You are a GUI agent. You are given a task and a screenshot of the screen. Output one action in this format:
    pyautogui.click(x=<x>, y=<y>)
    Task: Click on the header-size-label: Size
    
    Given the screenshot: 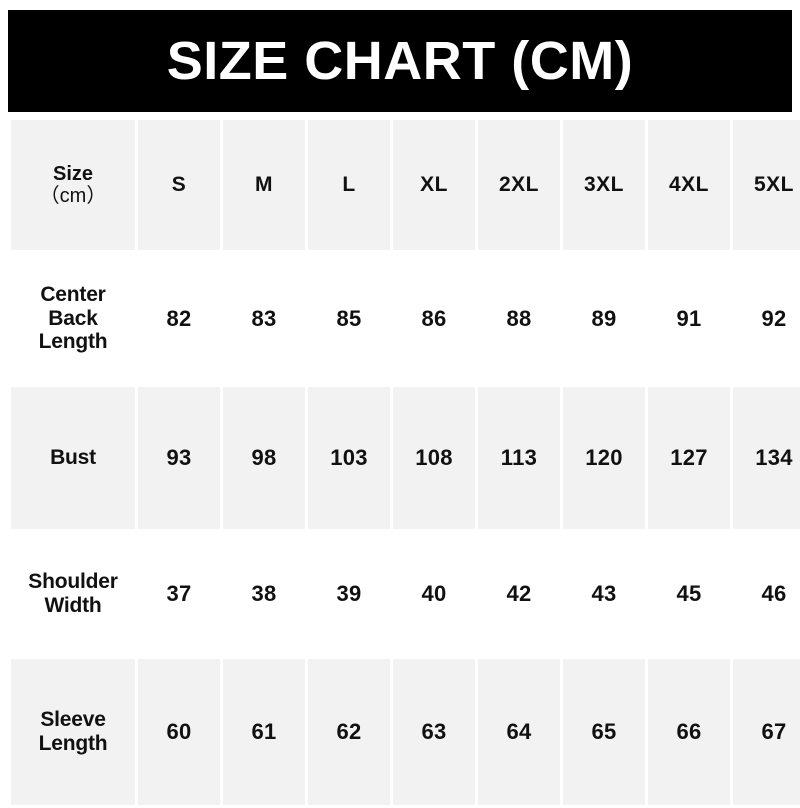 What is the action you would take?
    pyautogui.click(x=73, y=173)
    